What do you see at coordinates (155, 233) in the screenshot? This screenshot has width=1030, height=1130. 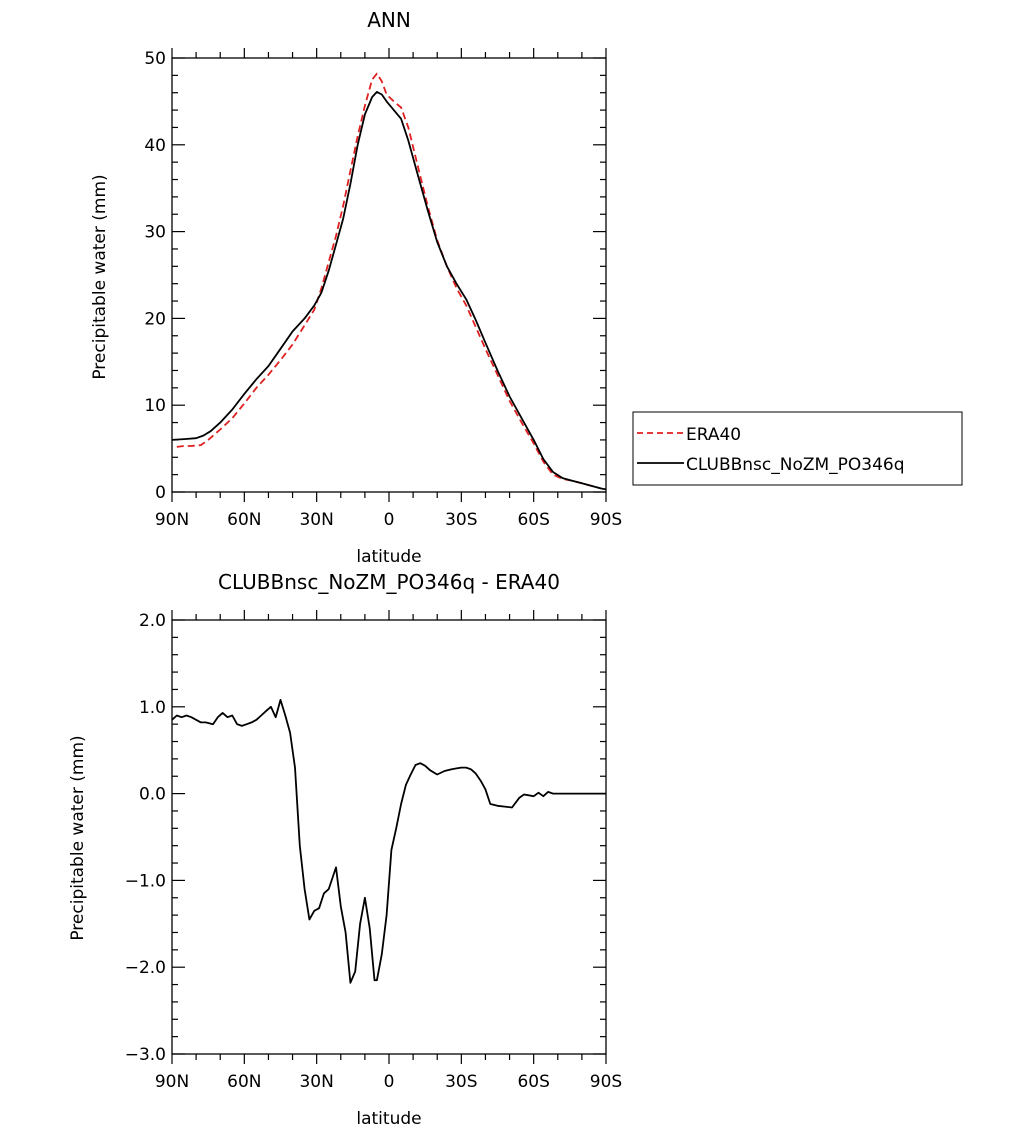 I see `y-tick-label: 30` at bounding box center [155, 233].